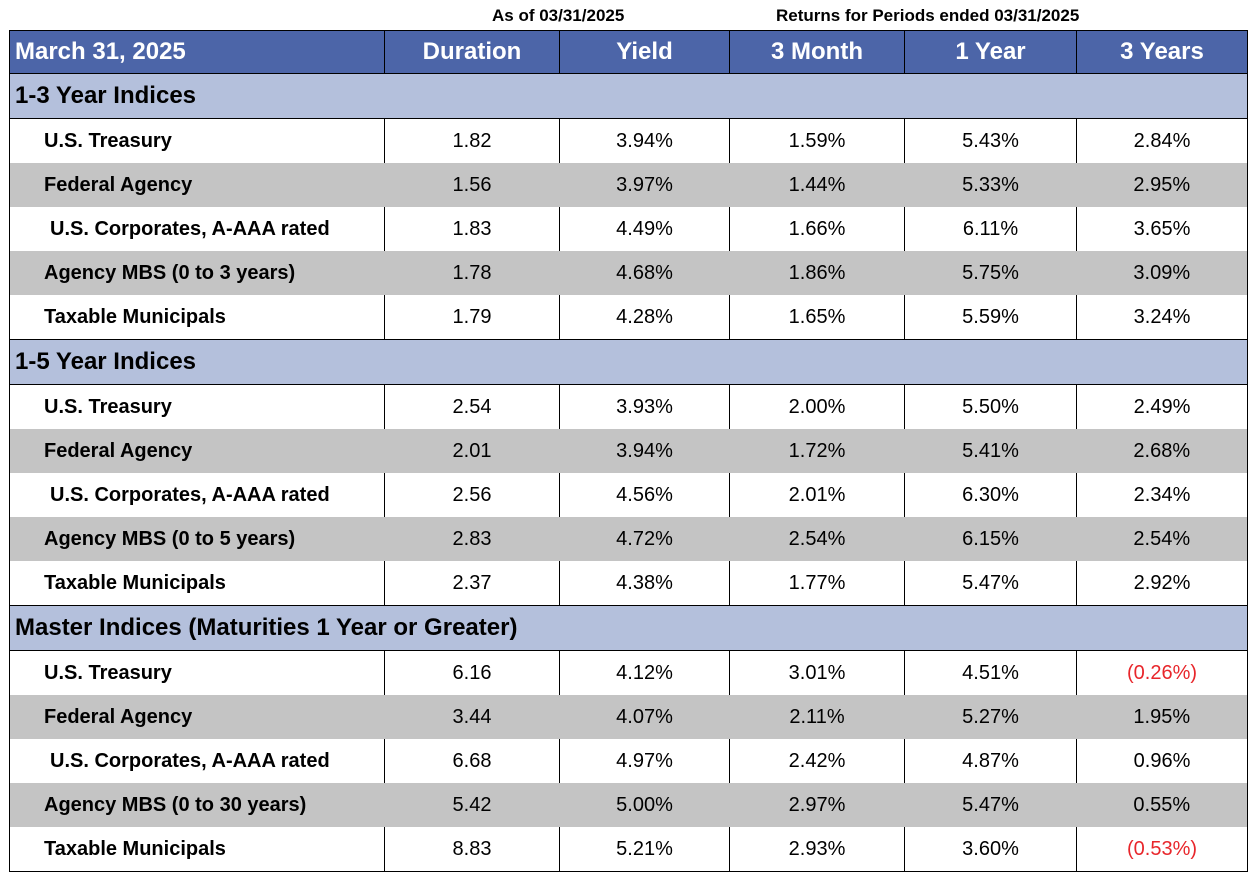 The width and height of the screenshot is (1258, 892). What do you see at coordinates (817, 583) in the screenshot?
I see `cell-3-month: 1.77%` at bounding box center [817, 583].